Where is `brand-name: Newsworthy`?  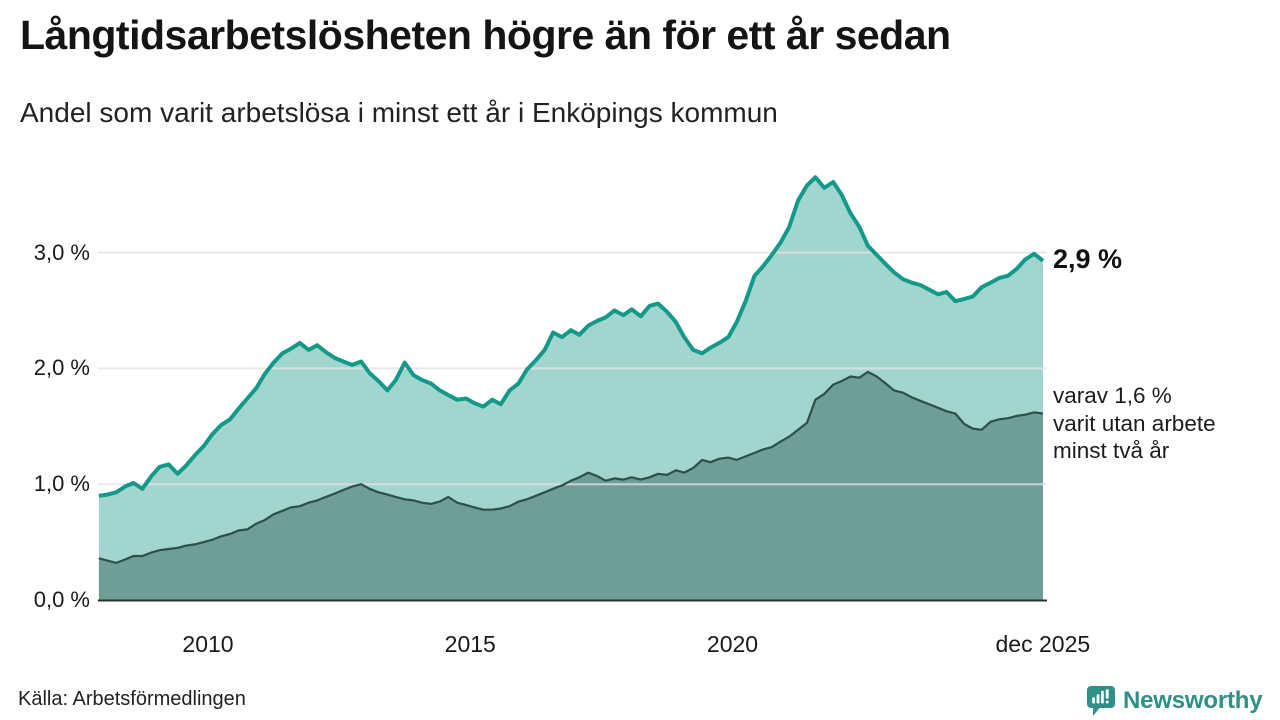
brand-name: Newsworthy is located at coordinates (1193, 700).